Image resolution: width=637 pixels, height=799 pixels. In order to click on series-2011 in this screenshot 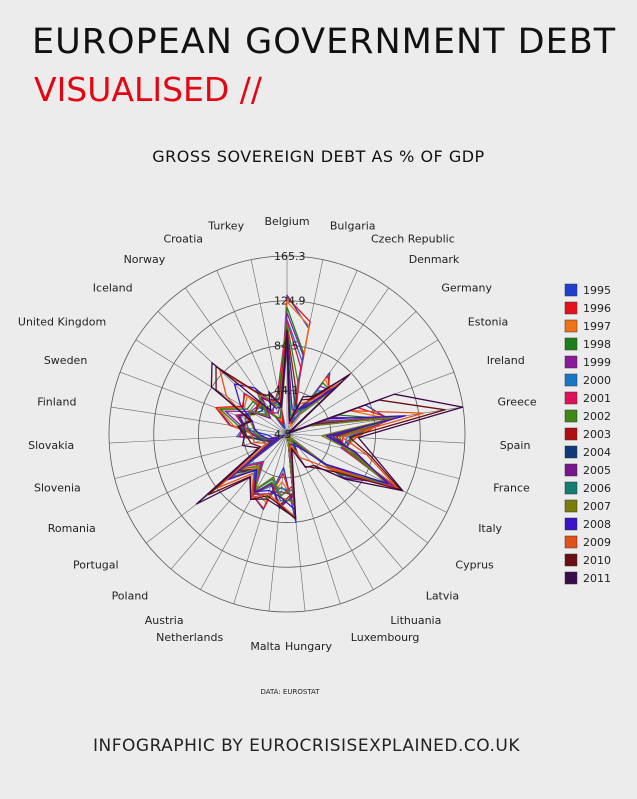, I will do `click(329, 424)`.